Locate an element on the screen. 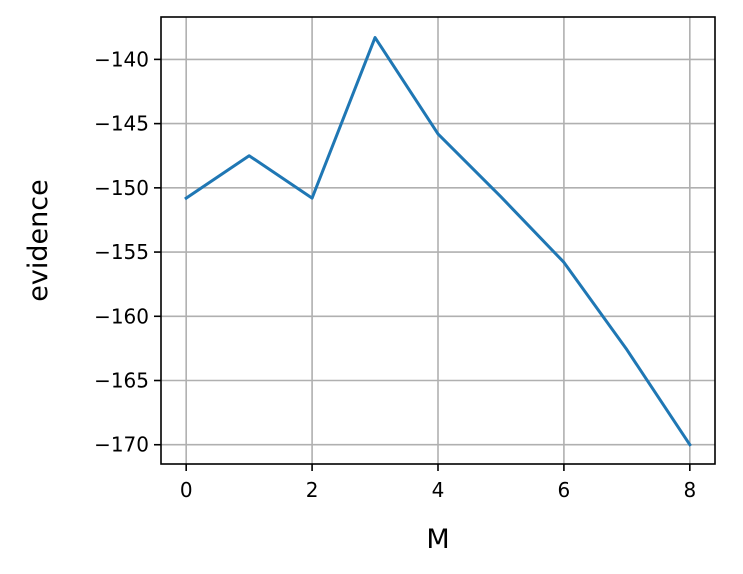 The width and height of the screenshot is (743, 574). x-tick-label: 6 is located at coordinates (564, 490).